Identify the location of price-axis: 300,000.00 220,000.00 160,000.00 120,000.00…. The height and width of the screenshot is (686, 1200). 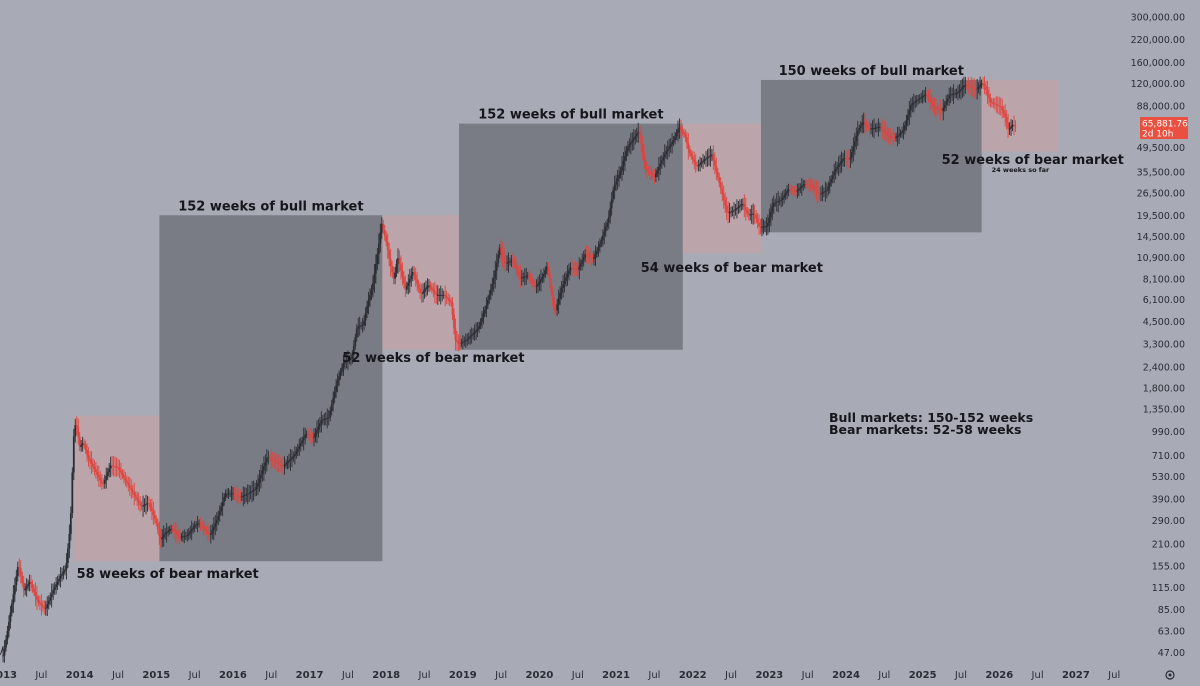
(1158, 336).